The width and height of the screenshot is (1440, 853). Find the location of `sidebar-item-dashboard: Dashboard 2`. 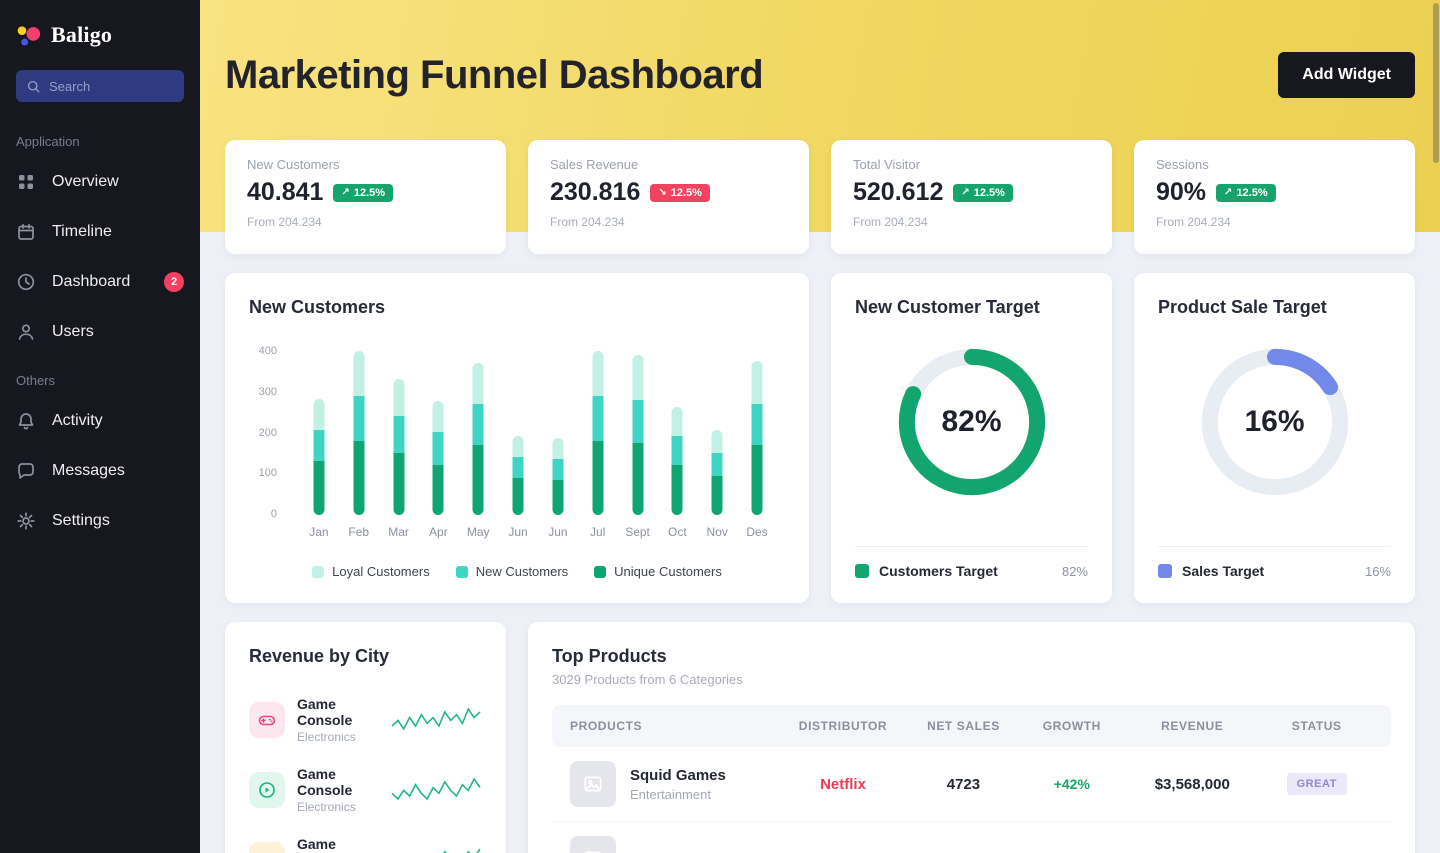

sidebar-item-dashboard: Dashboard 2 is located at coordinates (100, 282).